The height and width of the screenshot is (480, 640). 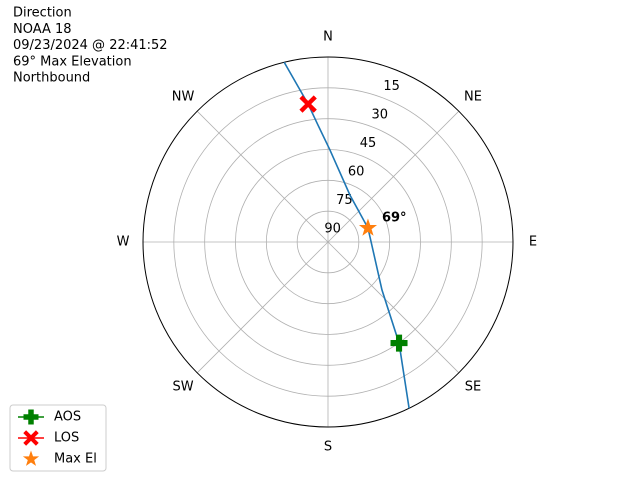 What do you see at coordinates (368, 143) in the screenshot?
I see `radial-tick-label: 45` at bounding box center [368, 143].